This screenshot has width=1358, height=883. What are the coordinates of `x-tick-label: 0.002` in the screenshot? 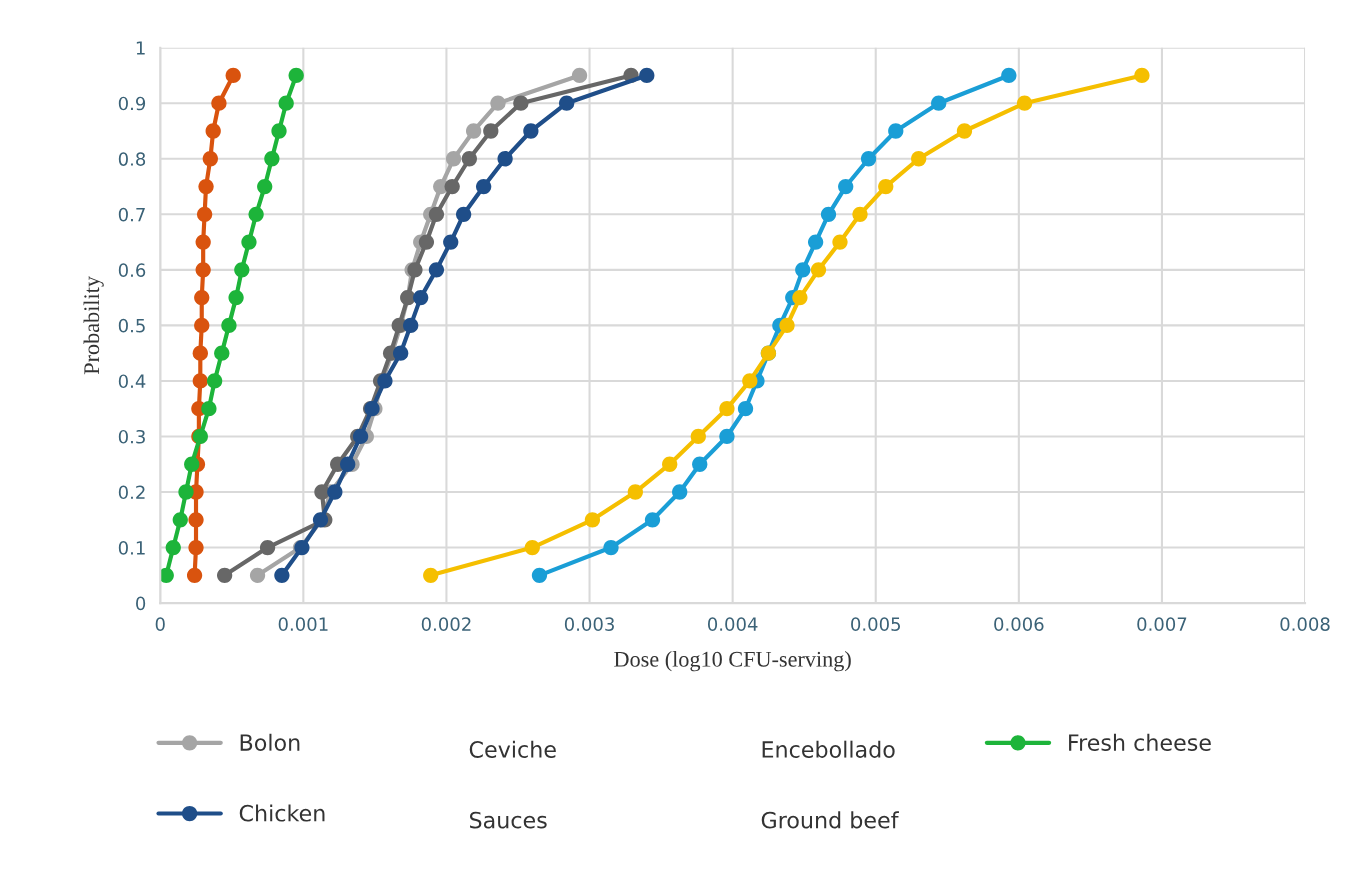 It's located at (446, 624).